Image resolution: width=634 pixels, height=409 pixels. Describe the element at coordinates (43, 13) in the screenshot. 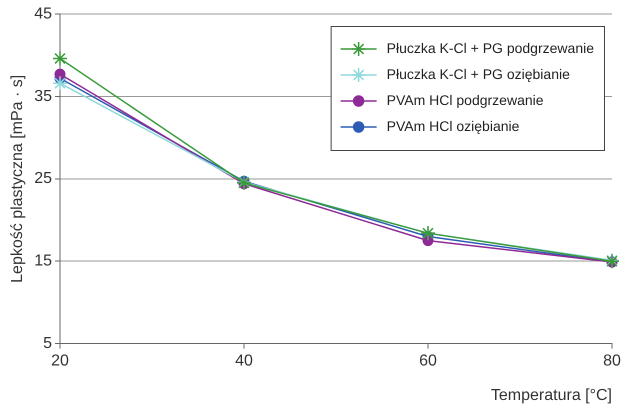

I see `y-tick-label: 45` at that location.